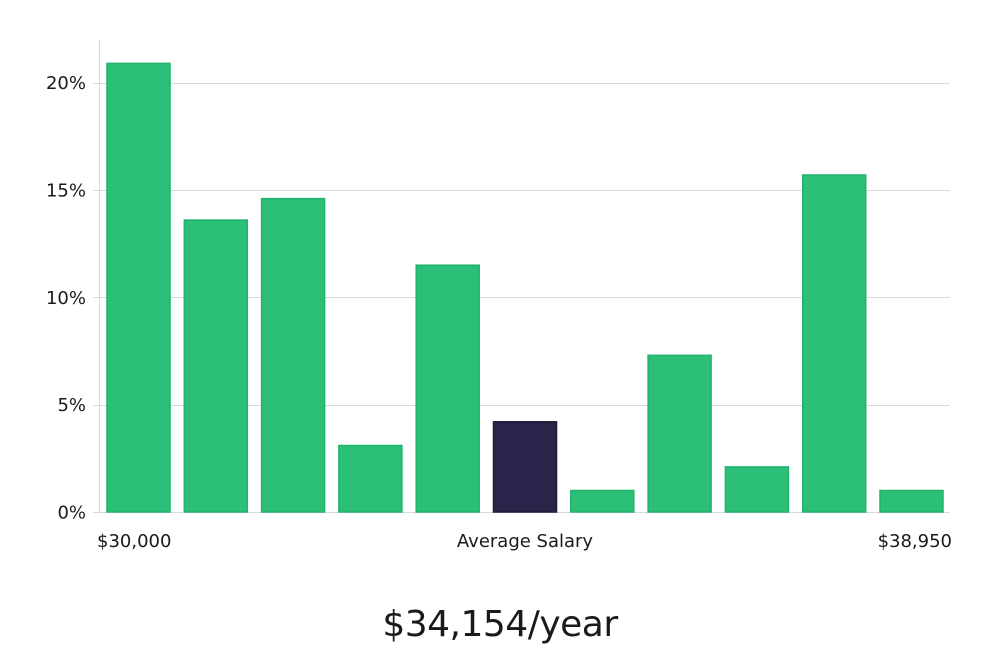 The height and width of the screenshot is (660, 1000). What do you see at coordinates (525, 541) in the screenshot?
I see `x-axis-label: Average Salary` at bounding box center [525, 541].